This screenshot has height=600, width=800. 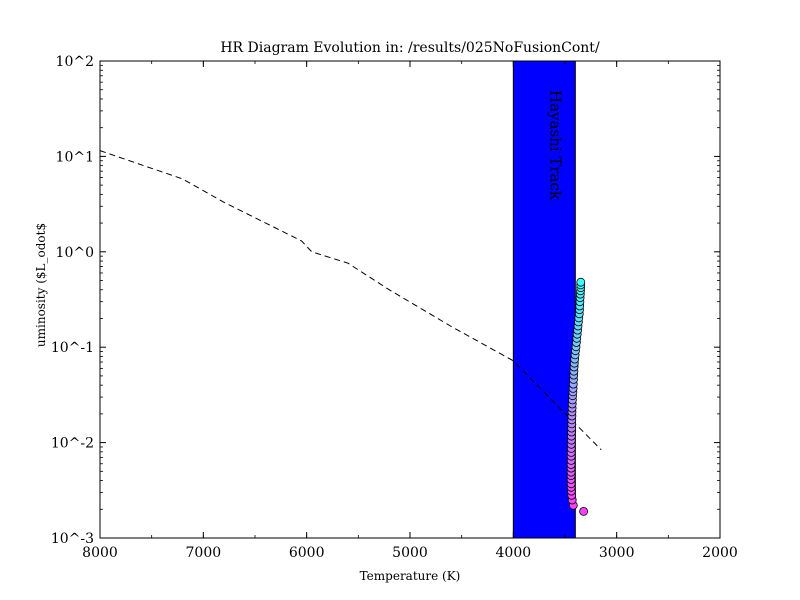 What do you see at coordinates (41, 285) in the screenshot?
I see `y-axis-label: uminosity ($L_odot$` at bounding box center [41, 285].